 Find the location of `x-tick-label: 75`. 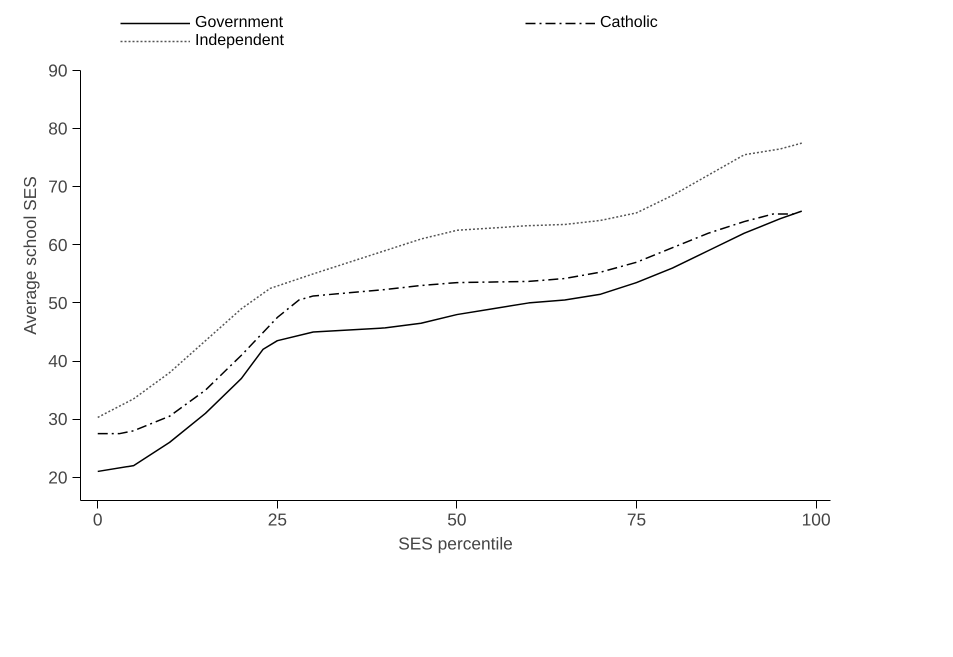

x-tick-label: 75 is located at coordinates (636, 520).